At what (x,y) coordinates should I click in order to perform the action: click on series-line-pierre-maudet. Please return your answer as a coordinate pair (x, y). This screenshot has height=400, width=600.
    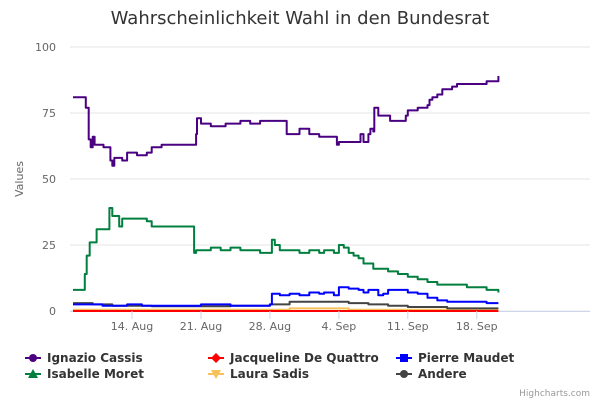
    Looking at the image, I should click on (286, 296).